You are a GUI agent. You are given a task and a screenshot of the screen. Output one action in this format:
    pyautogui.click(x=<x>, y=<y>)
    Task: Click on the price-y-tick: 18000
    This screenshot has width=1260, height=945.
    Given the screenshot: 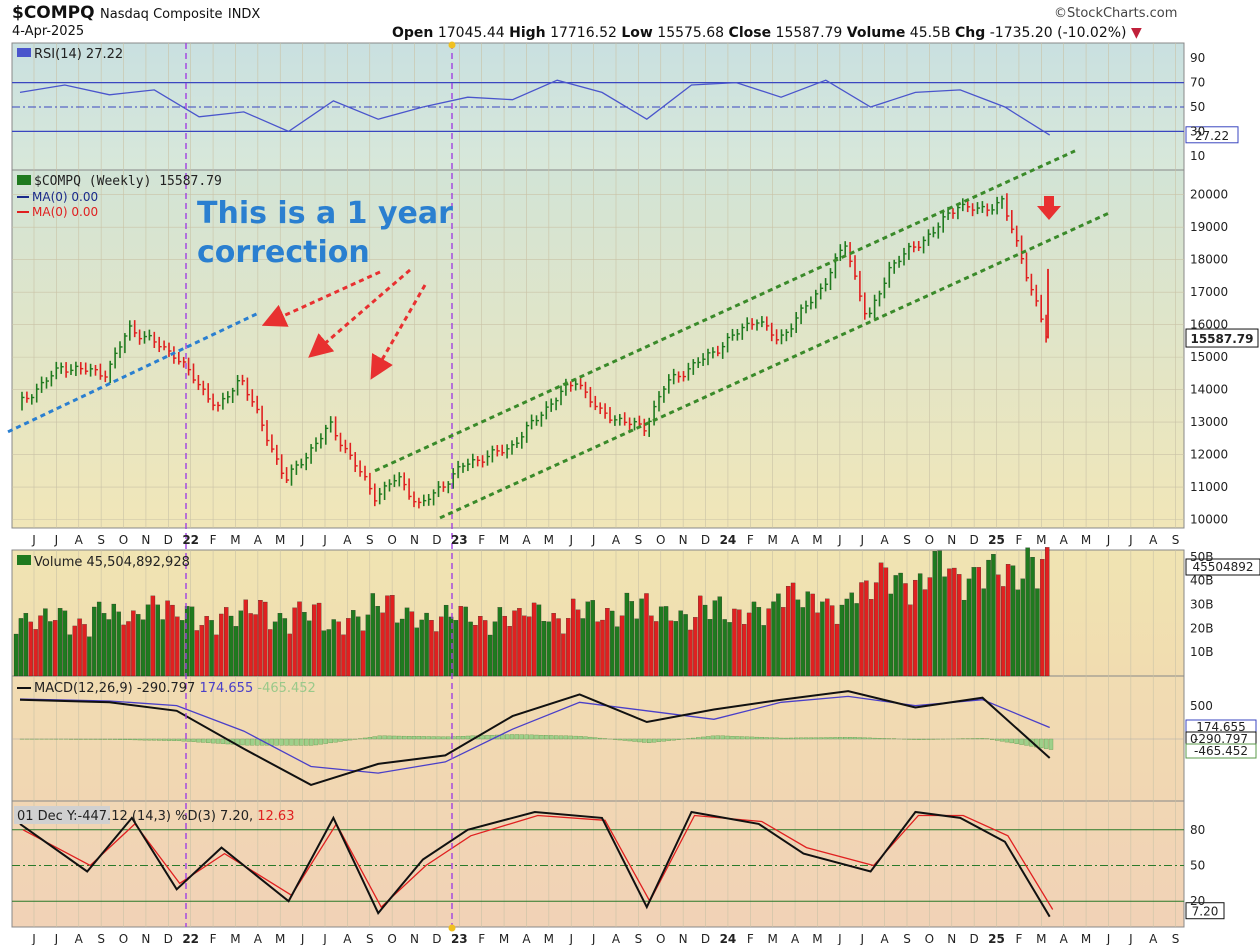 What is the action you would take?
    pyautogui.click(x=1209, y=260)
    